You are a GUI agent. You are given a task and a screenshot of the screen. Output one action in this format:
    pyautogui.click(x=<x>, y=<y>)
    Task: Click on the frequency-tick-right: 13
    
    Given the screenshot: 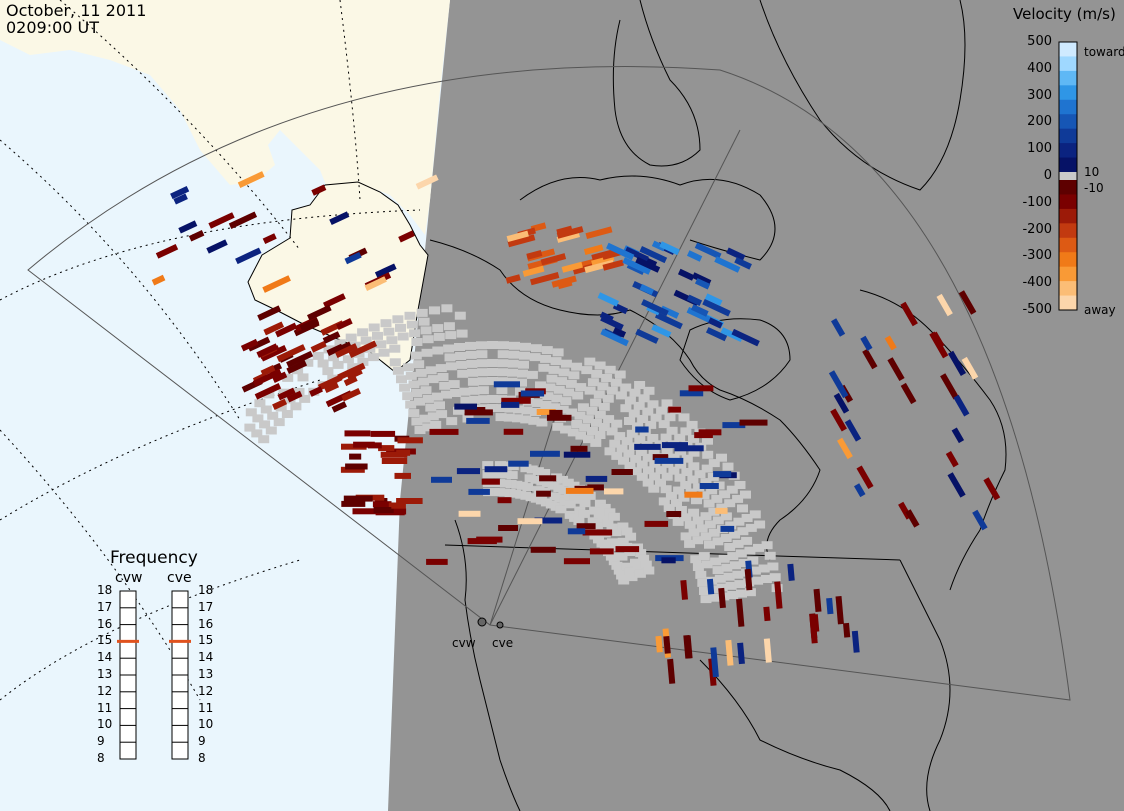 What is the action you would take?
    pyautogui.click(x=206, y=674)
    